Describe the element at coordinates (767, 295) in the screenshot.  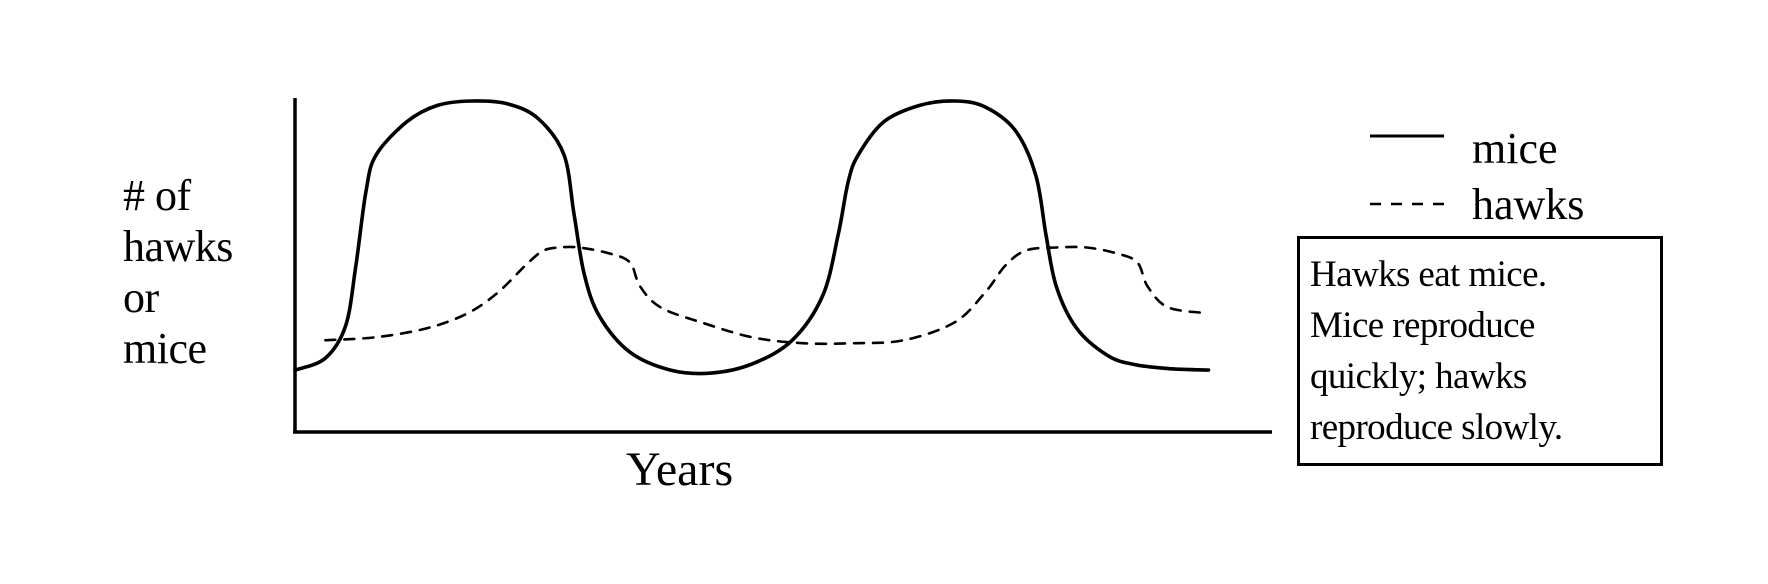
I see `series-line-hawks` at that location.